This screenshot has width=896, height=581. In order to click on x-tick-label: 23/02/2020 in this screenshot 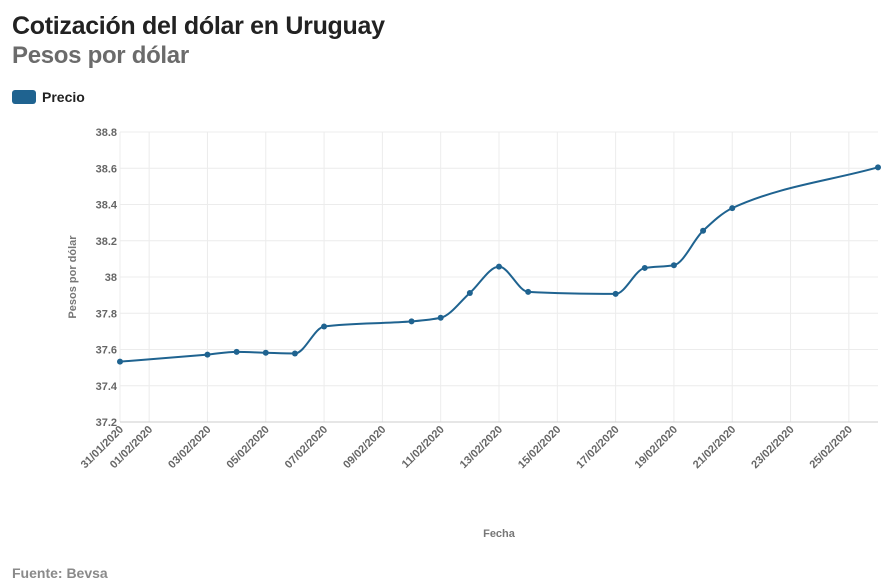, I will do `click(772, 447)`.